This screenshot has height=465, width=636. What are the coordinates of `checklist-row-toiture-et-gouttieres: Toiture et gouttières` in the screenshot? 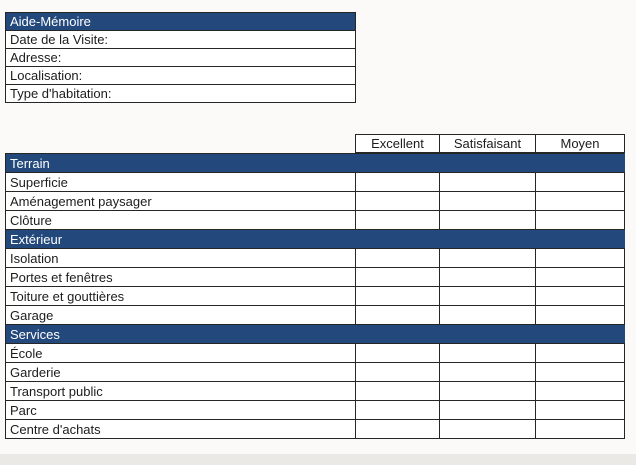 It's located at (315, 296).